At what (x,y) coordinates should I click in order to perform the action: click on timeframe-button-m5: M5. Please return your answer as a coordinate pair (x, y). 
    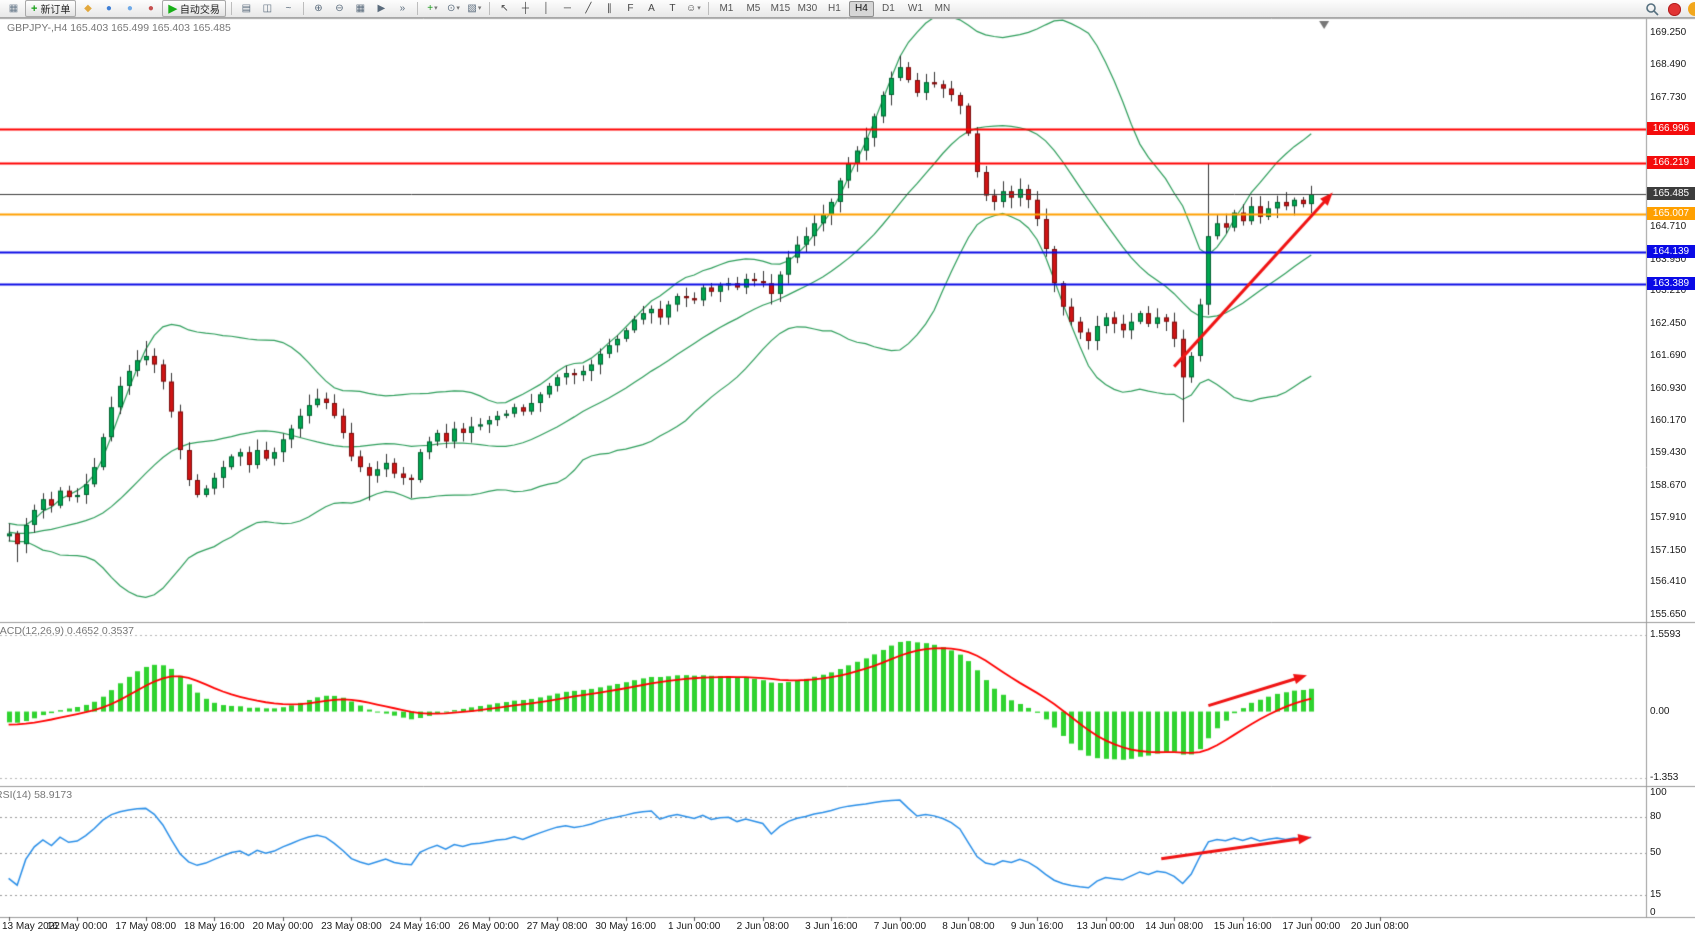
    Looking at the image, I should click on (753, 8).